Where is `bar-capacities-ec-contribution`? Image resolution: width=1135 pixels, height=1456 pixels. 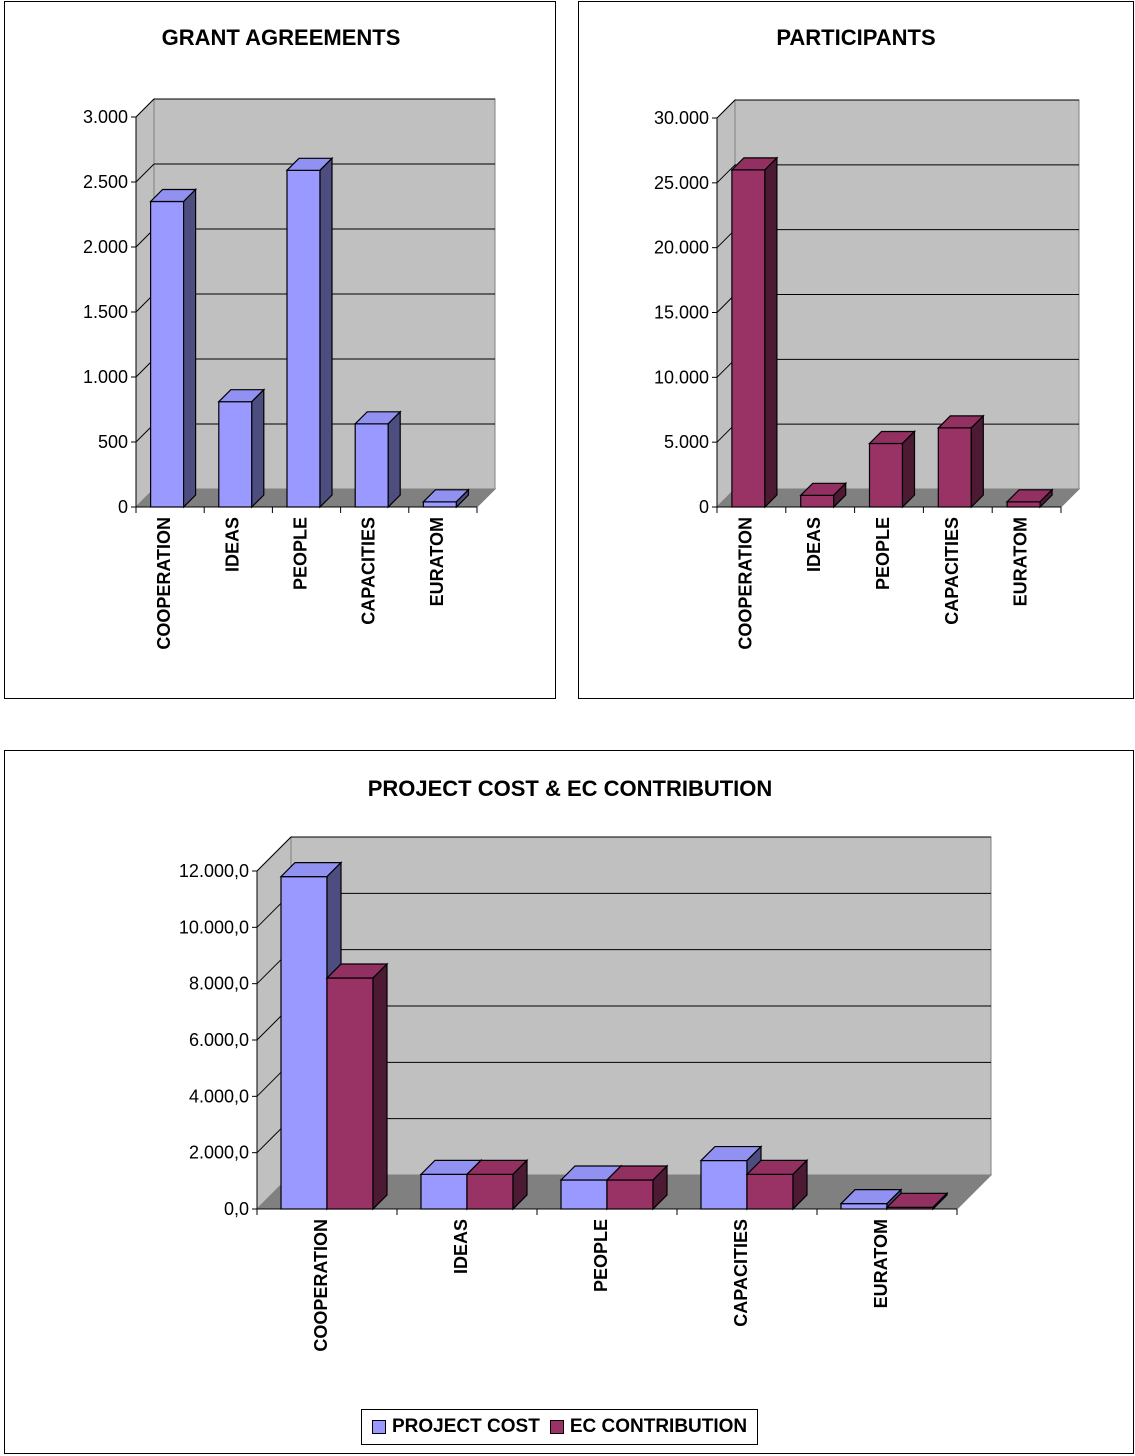 bar-capacities-ec-contribution is located at coordinates (777, 1184).